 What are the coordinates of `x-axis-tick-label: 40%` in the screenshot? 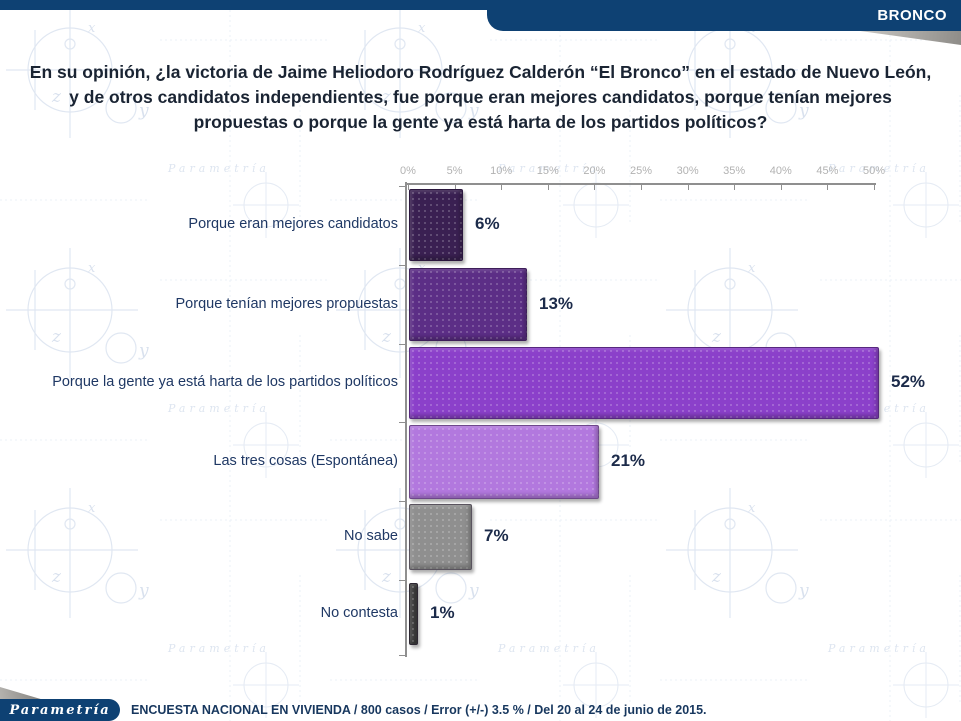 It's located at (780, 171).